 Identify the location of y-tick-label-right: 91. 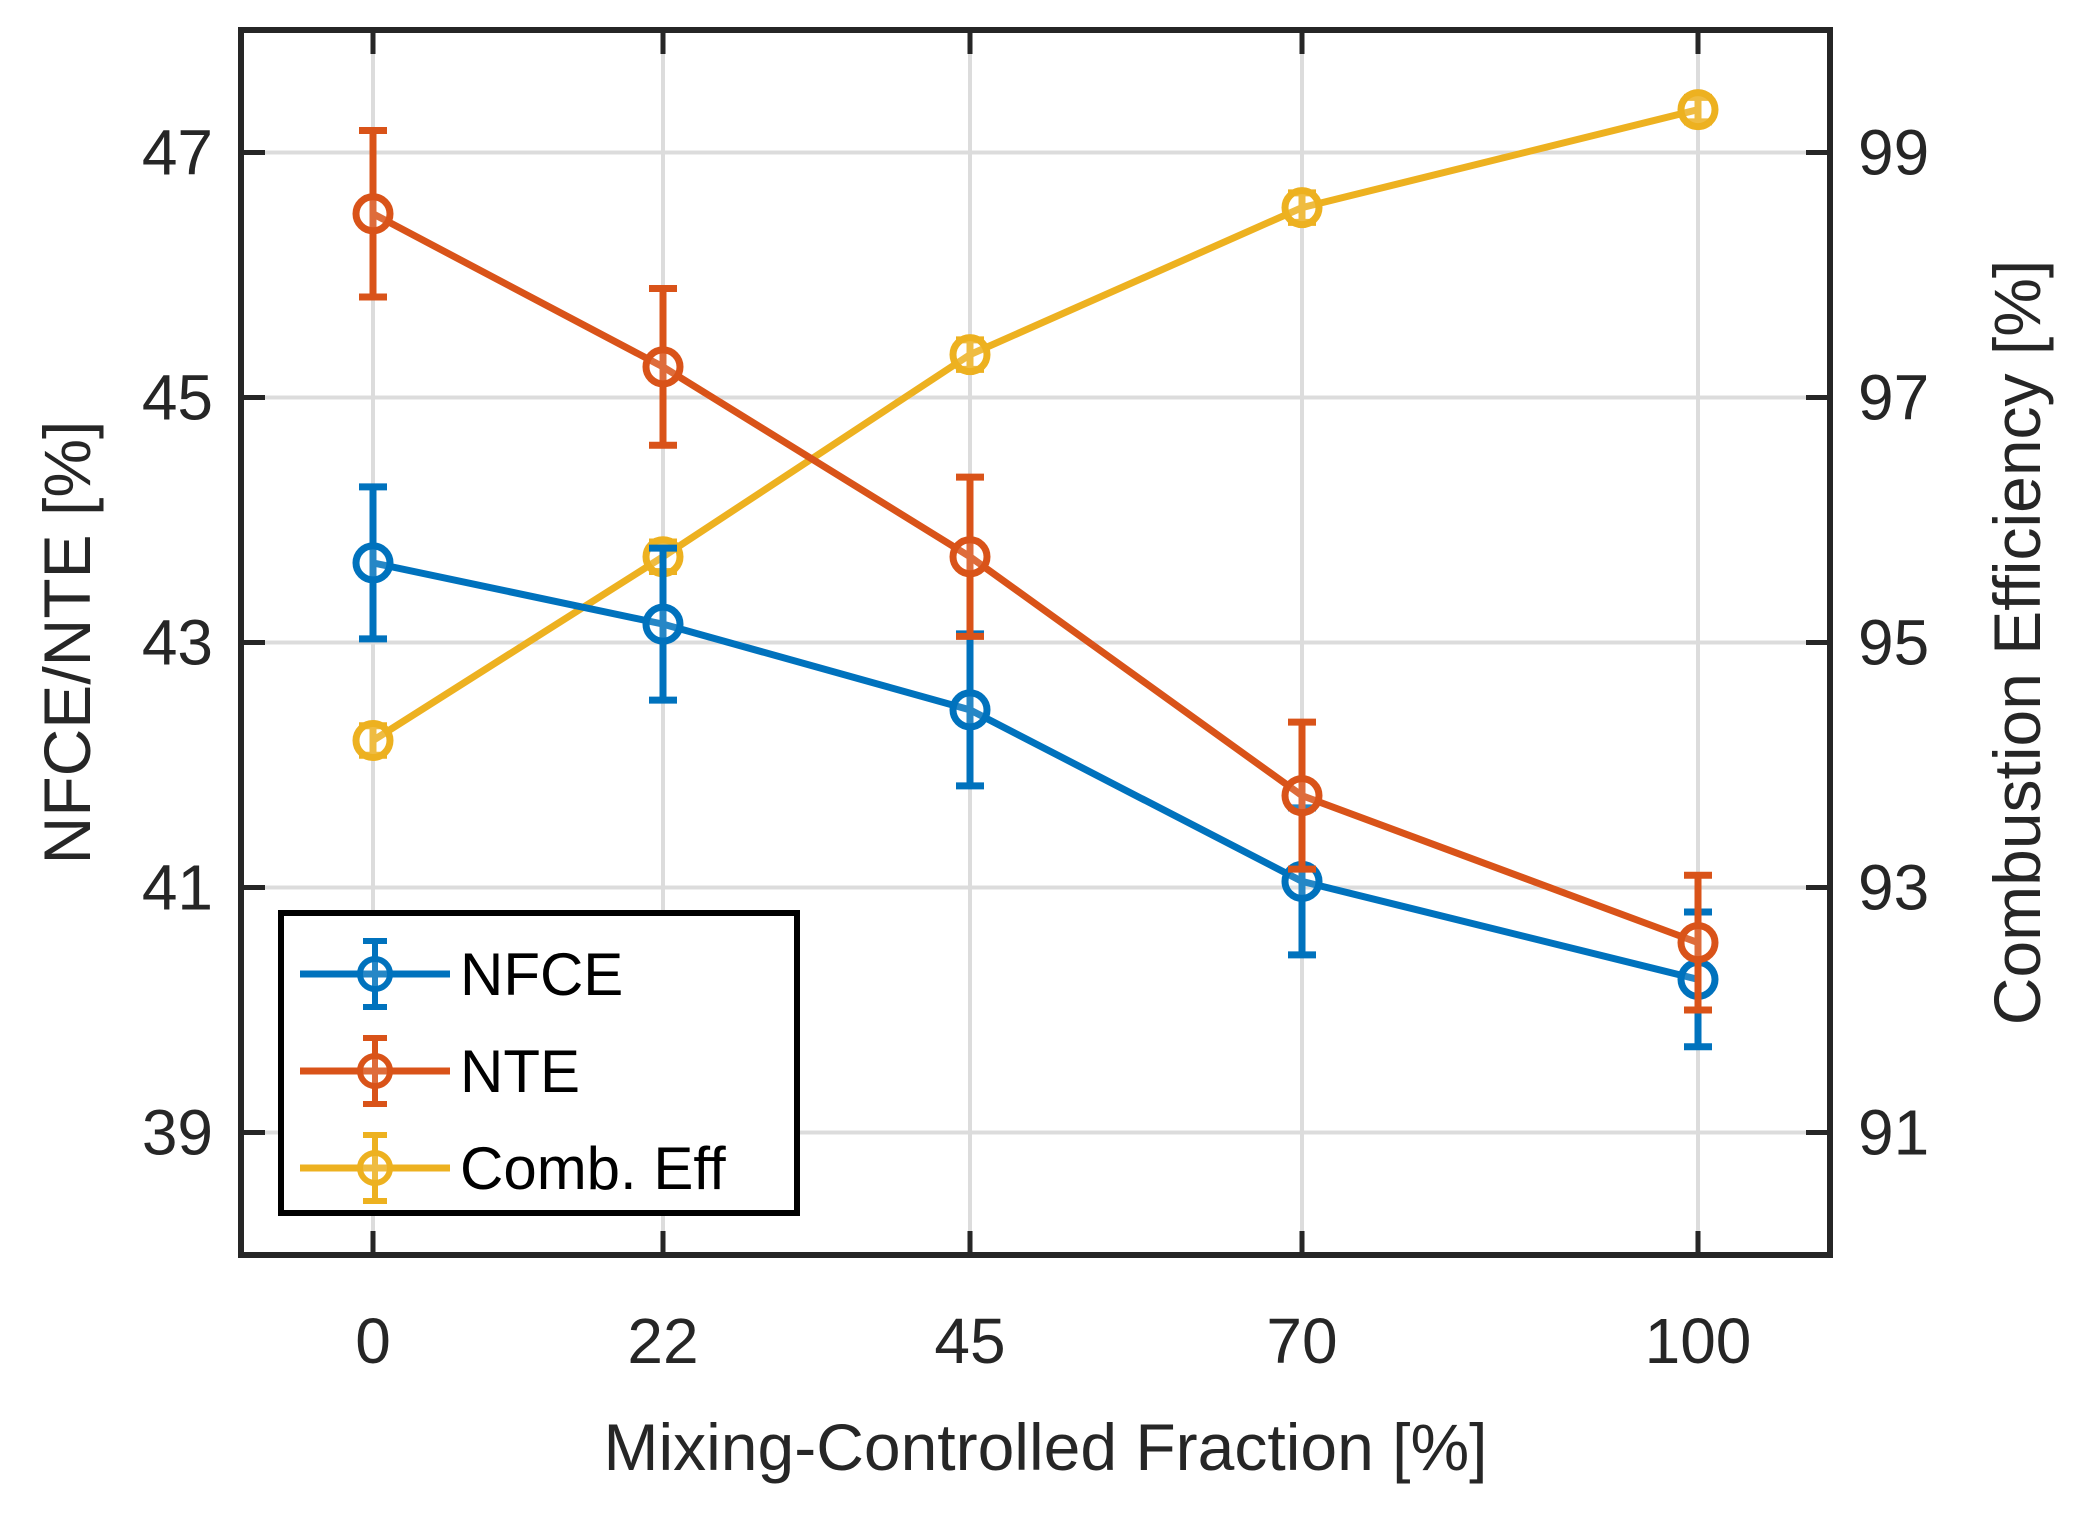
(1893, 1133).